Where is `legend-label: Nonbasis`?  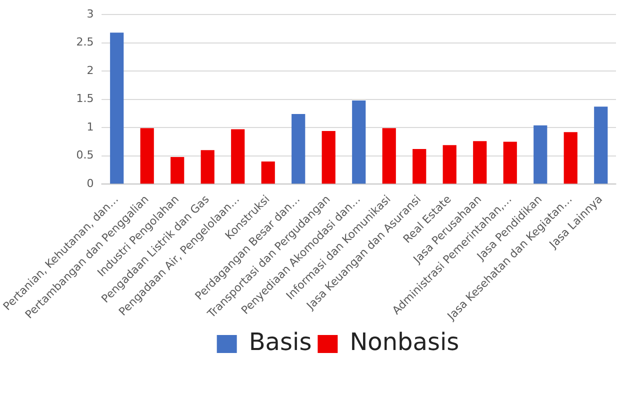 legend-label: Nonbasis is located at coordinates (405, 342).